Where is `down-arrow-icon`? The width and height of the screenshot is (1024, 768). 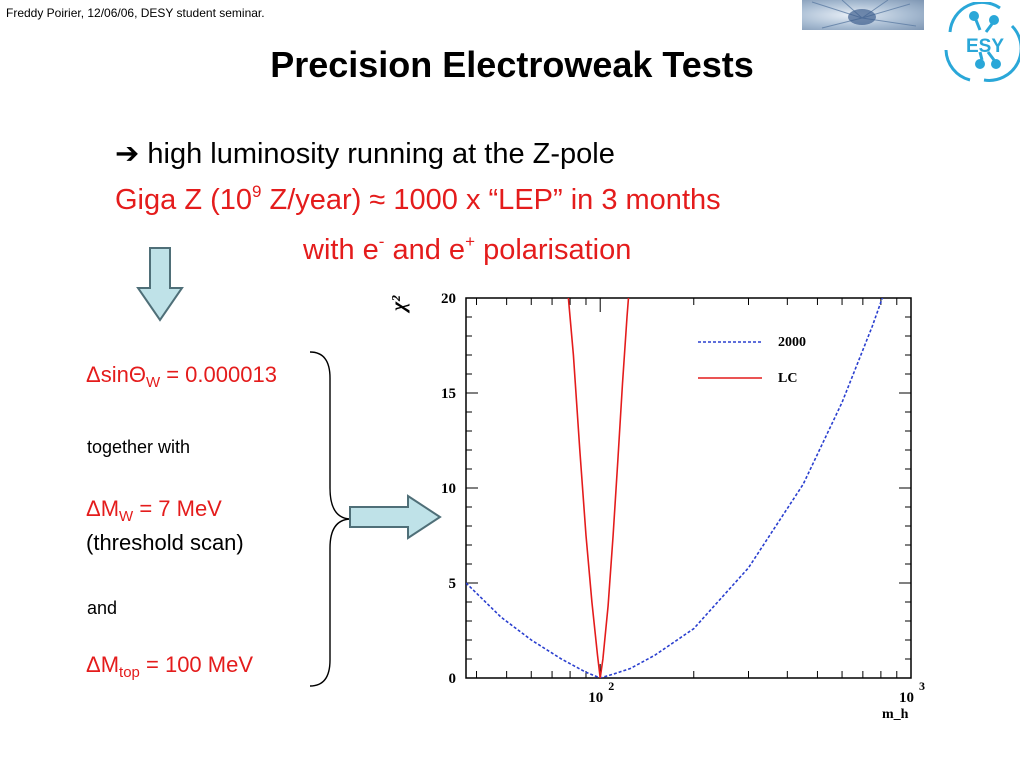 down-arrow-icon is located at coordinates (160, 284).